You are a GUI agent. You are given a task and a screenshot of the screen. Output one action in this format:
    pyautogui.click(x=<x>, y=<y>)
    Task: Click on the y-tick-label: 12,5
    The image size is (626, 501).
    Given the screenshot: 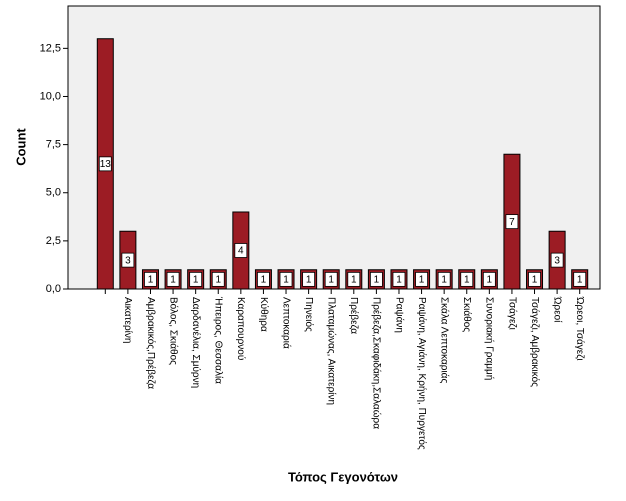 What is the action you would take?
    pyautogui.click(x=50, y=48)
    